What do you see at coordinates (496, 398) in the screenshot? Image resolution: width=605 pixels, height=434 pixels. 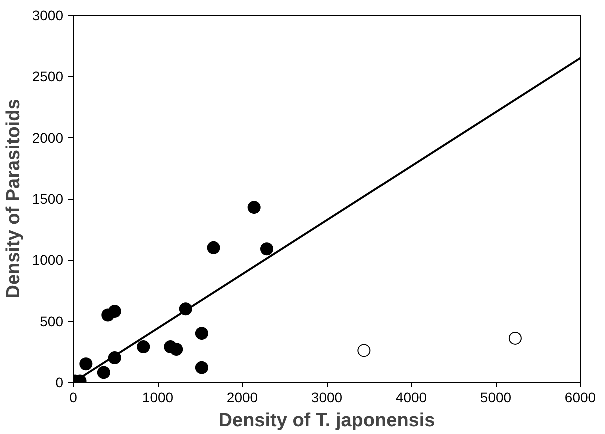 I see `x-tick-label: 5000` at bounding box center [496, 398].